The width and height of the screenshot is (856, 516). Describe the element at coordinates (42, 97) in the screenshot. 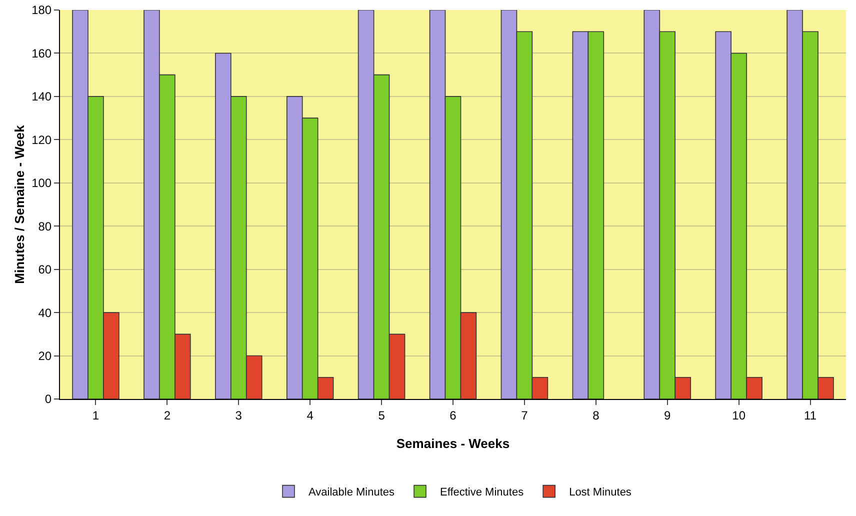

I see `y-tick-label: 140` at that location.